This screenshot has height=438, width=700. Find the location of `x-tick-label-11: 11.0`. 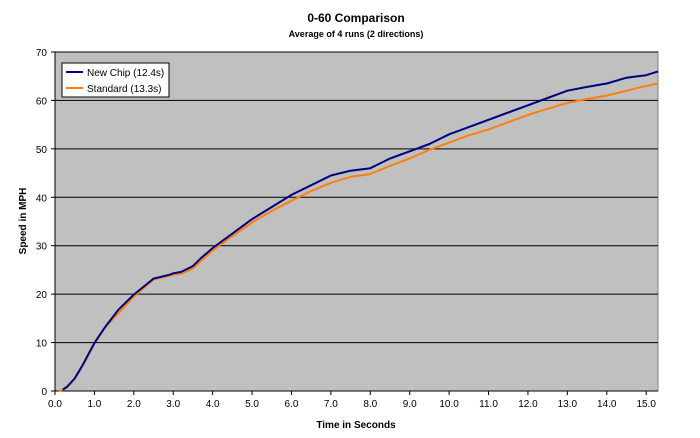

x-tick-label-11: 11.0 is located at coordinates (488, 404).